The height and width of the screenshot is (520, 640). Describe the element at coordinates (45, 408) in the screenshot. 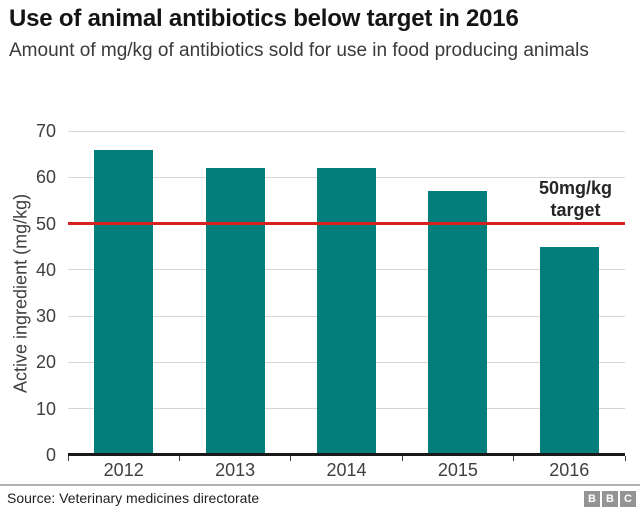

I see `y-tick-label-10: 10` at that location.